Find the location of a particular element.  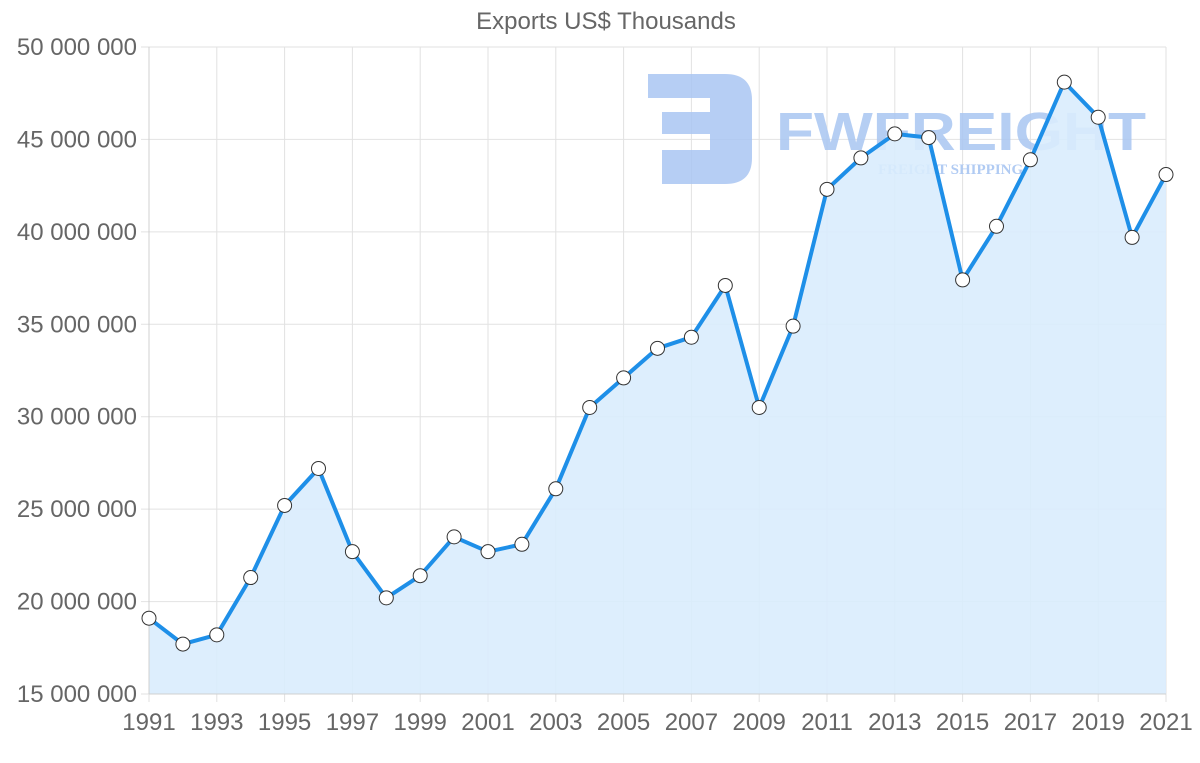

y-tick-label: 30 000 000 is located at coordinates (77, 417).